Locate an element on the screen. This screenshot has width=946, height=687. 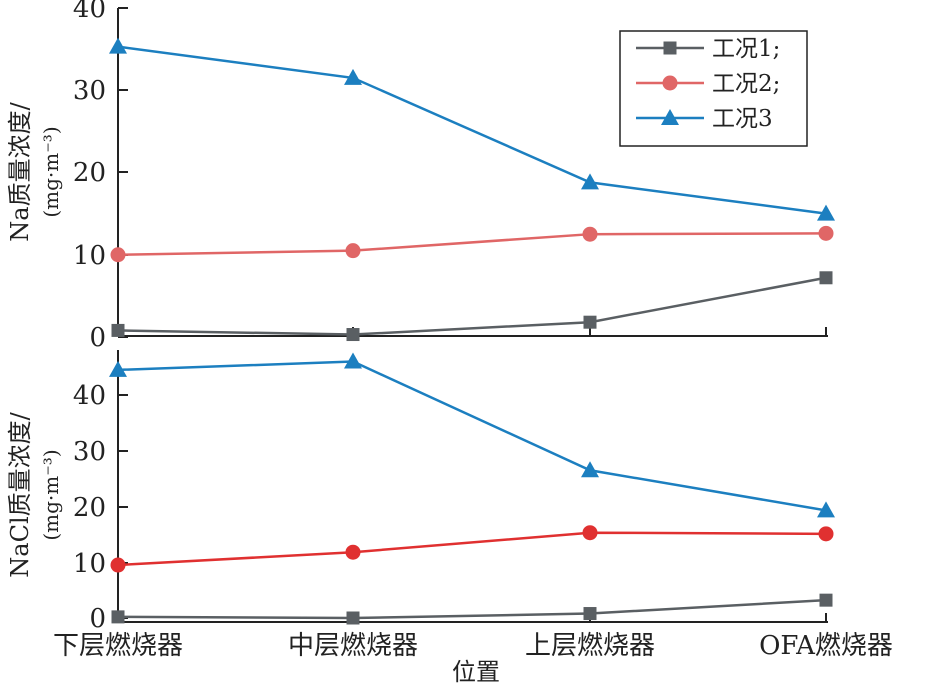
x-tick-label-1: 中层燃烧器 is located at coordinates (353, 646).